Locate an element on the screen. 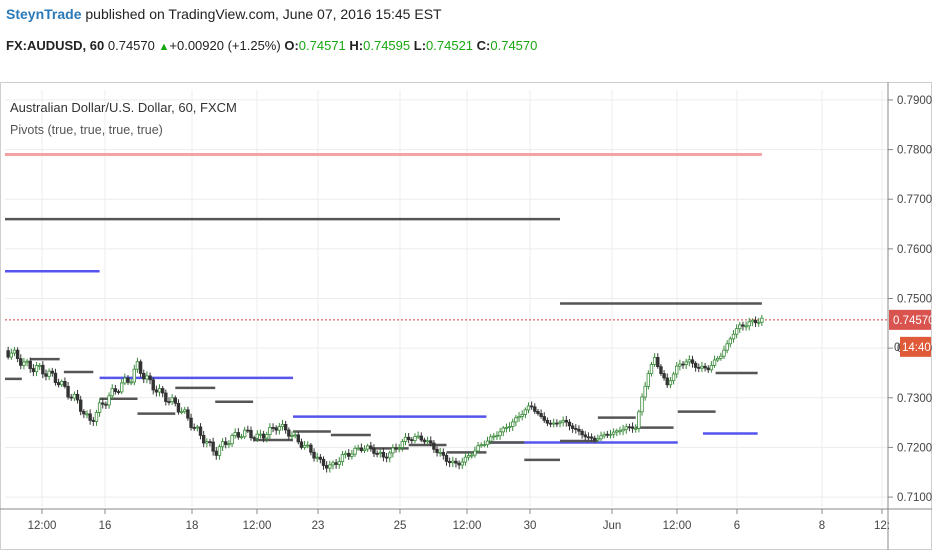 The height and width of the screenshot is (555, 932). close-label: C: is located at coordinates (483, 45).